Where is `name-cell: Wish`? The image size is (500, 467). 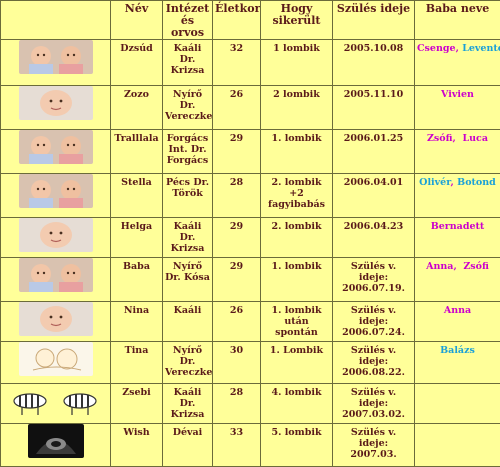
name-cell: Wish is located at coordinates (137, 445).